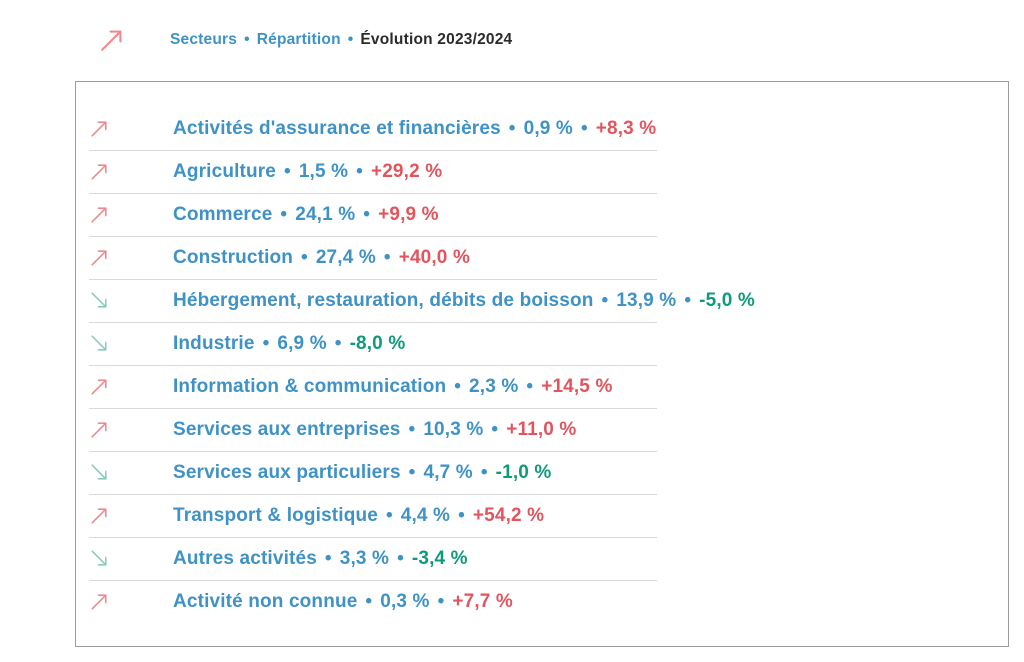  Describe the element at coordinates (548, 343) in the screenshot. I see `sector-row: Industrie • 6,9 % • -8,0 %` at that location.